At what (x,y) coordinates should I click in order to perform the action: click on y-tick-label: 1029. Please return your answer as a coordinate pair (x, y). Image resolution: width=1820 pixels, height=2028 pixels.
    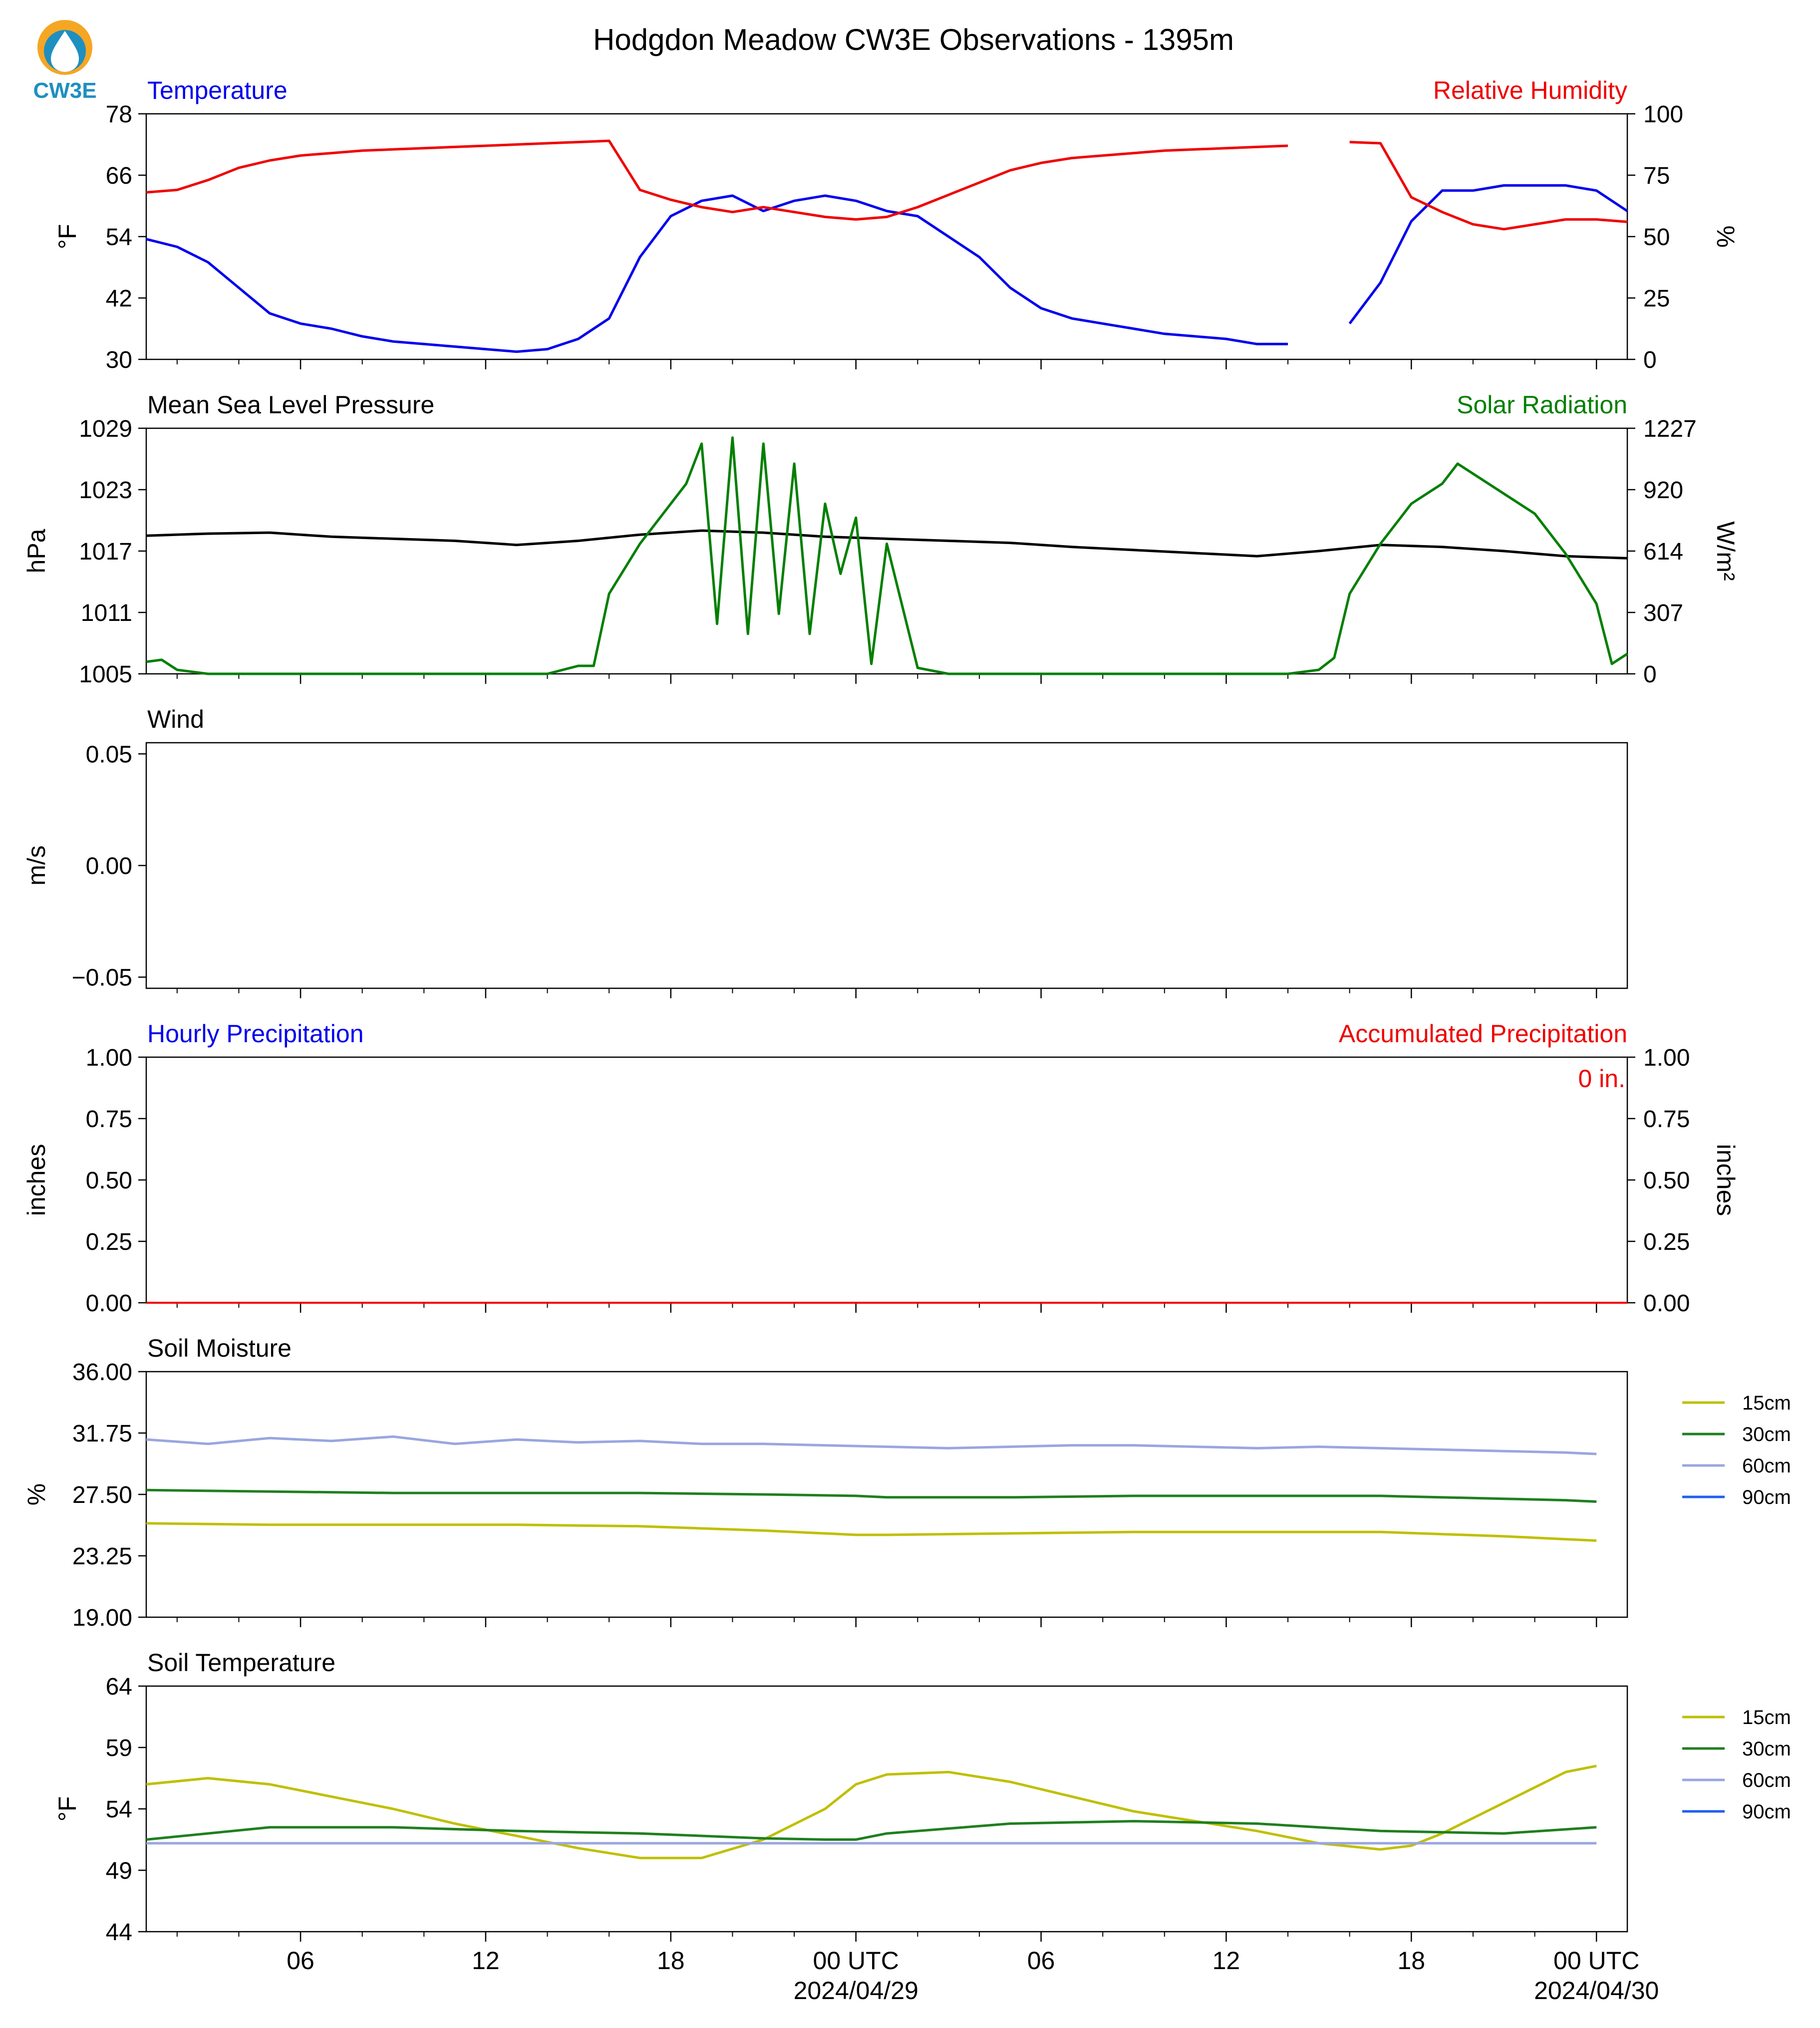
    Looking at the image, I should click on (105, 429).